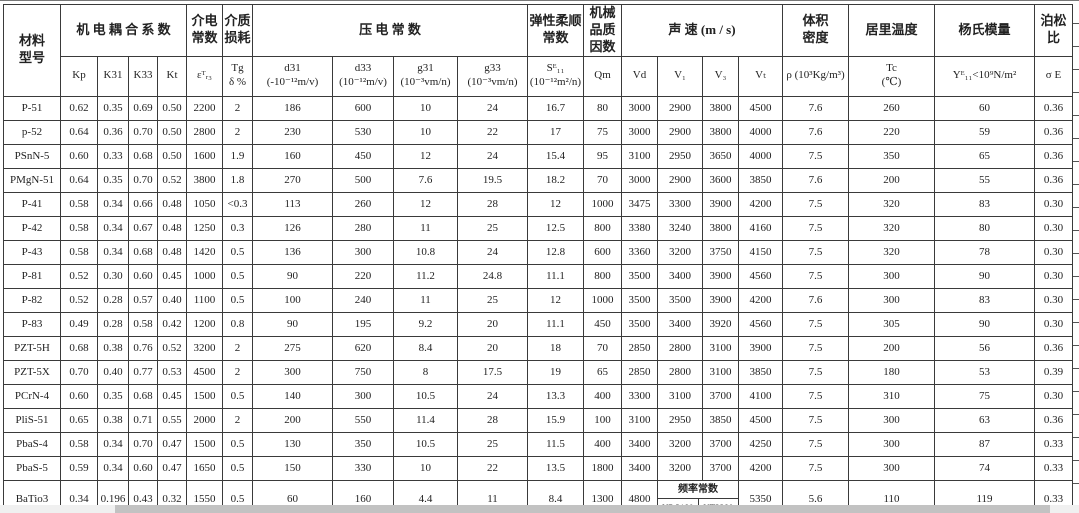 This screenshot has height=513, width=1079. Describe the element at coordinates (79, 468) in the screenshot. I see `value-cell: 0.59` at that location.